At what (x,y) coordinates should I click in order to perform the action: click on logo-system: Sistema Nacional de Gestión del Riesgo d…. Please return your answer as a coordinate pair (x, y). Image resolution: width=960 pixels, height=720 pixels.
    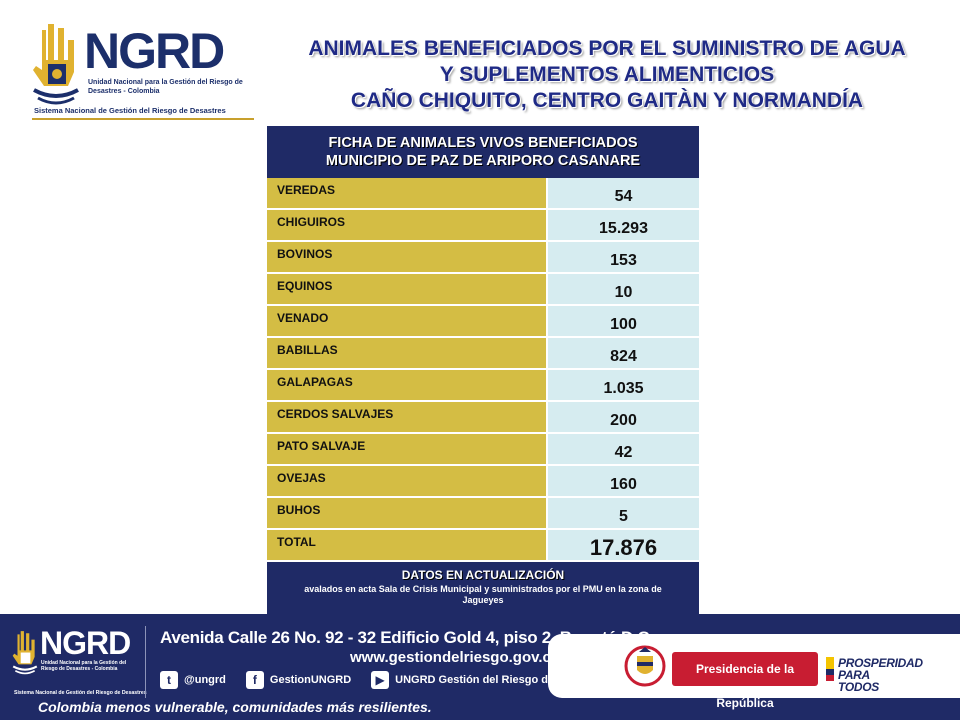
    Looking at the image, I should click on (130, 110).